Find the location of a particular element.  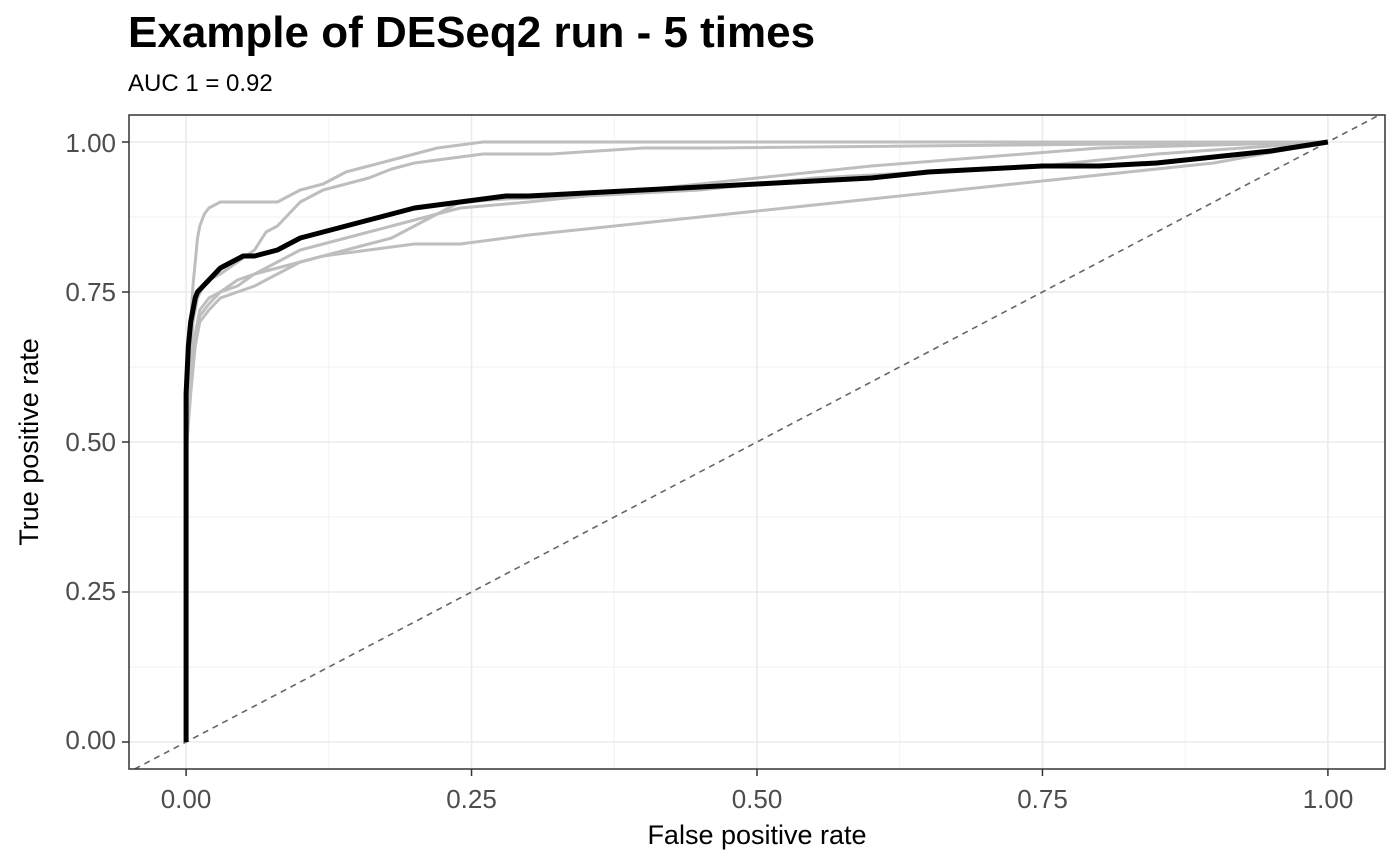

chart-title: Example of DESeq2 run - 5 times is located at coordinates (472, 32).